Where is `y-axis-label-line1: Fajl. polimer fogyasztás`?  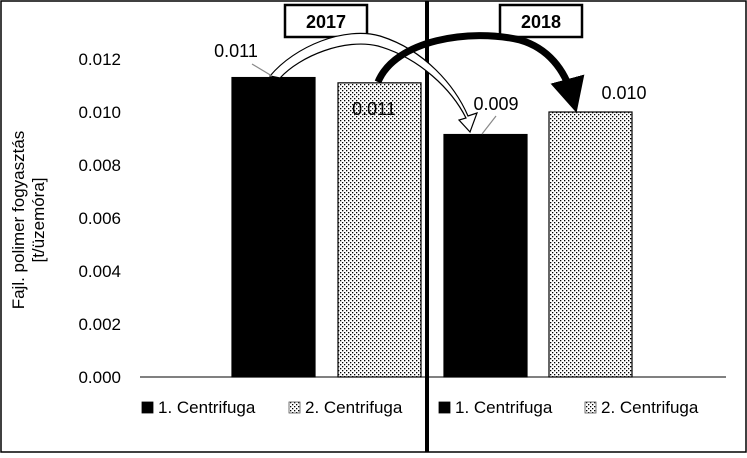 y-axis-label-line1: Fajl. polimer fogyasztás is located at coordinates (18, 220).